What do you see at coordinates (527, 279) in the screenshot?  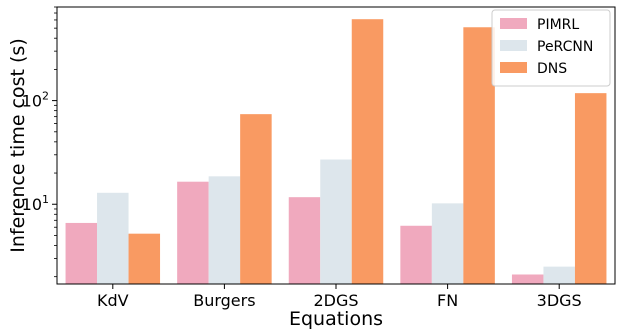 I see `bar-pimrl-3dgs` at bounding box center [527, 279].